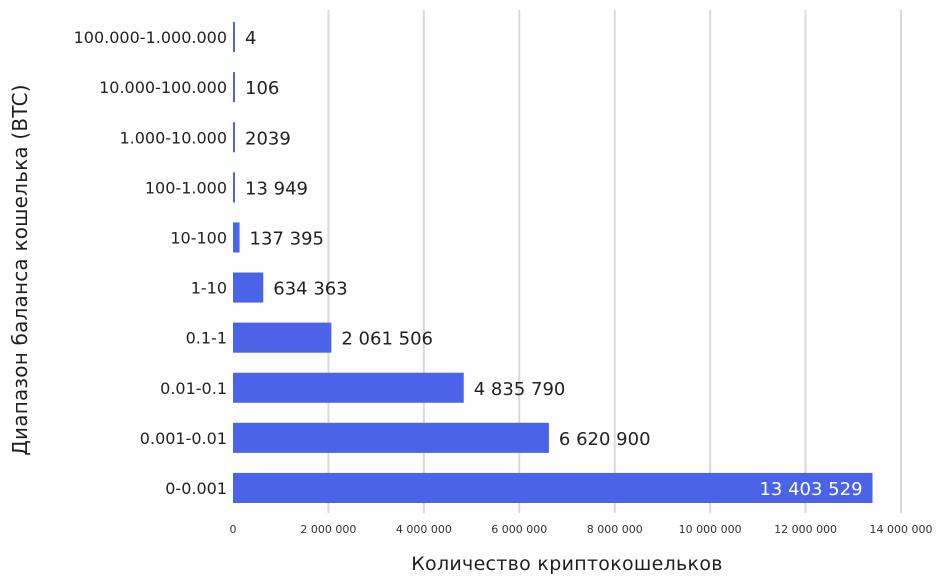 This screenshot has height=582, width=946. What do you see at coordinates (233, 529) in the screenshot?
I see `x-tick-label: 0` at bounding box center [233, 529].